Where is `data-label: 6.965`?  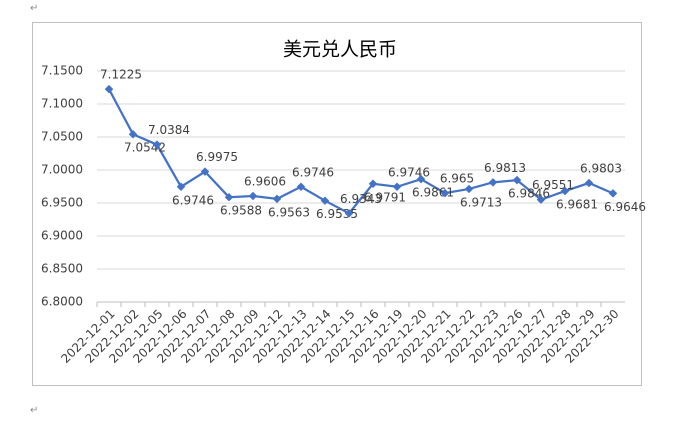 data-label: 6.965 is located at coordinates (457, 179).